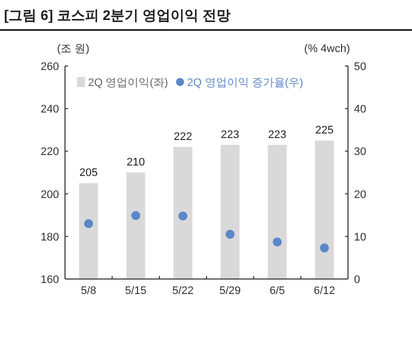 This screenshot has width=412, height=337. I want to click on y2-tick-label: 0, so click(357, 280).